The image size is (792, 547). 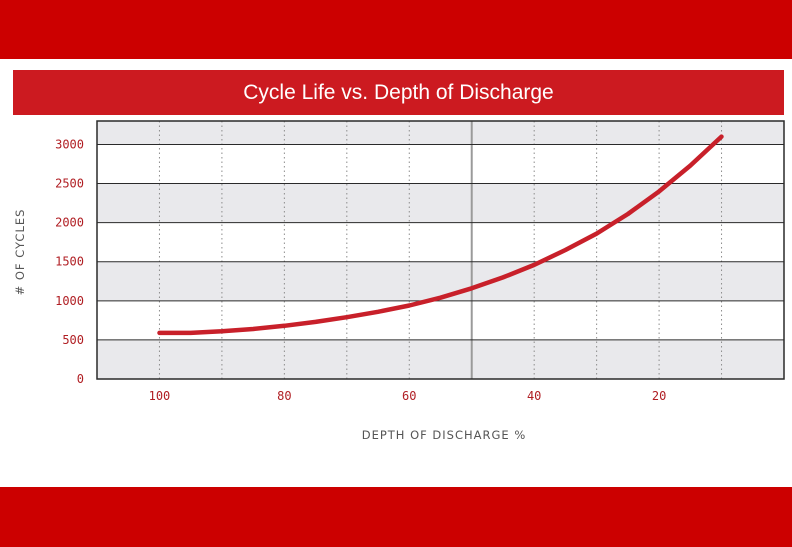 What do you see at coordinates (69, 184) in the screenshot?
I see `y-tick-label: 2500` at bounding box center [69, 184].